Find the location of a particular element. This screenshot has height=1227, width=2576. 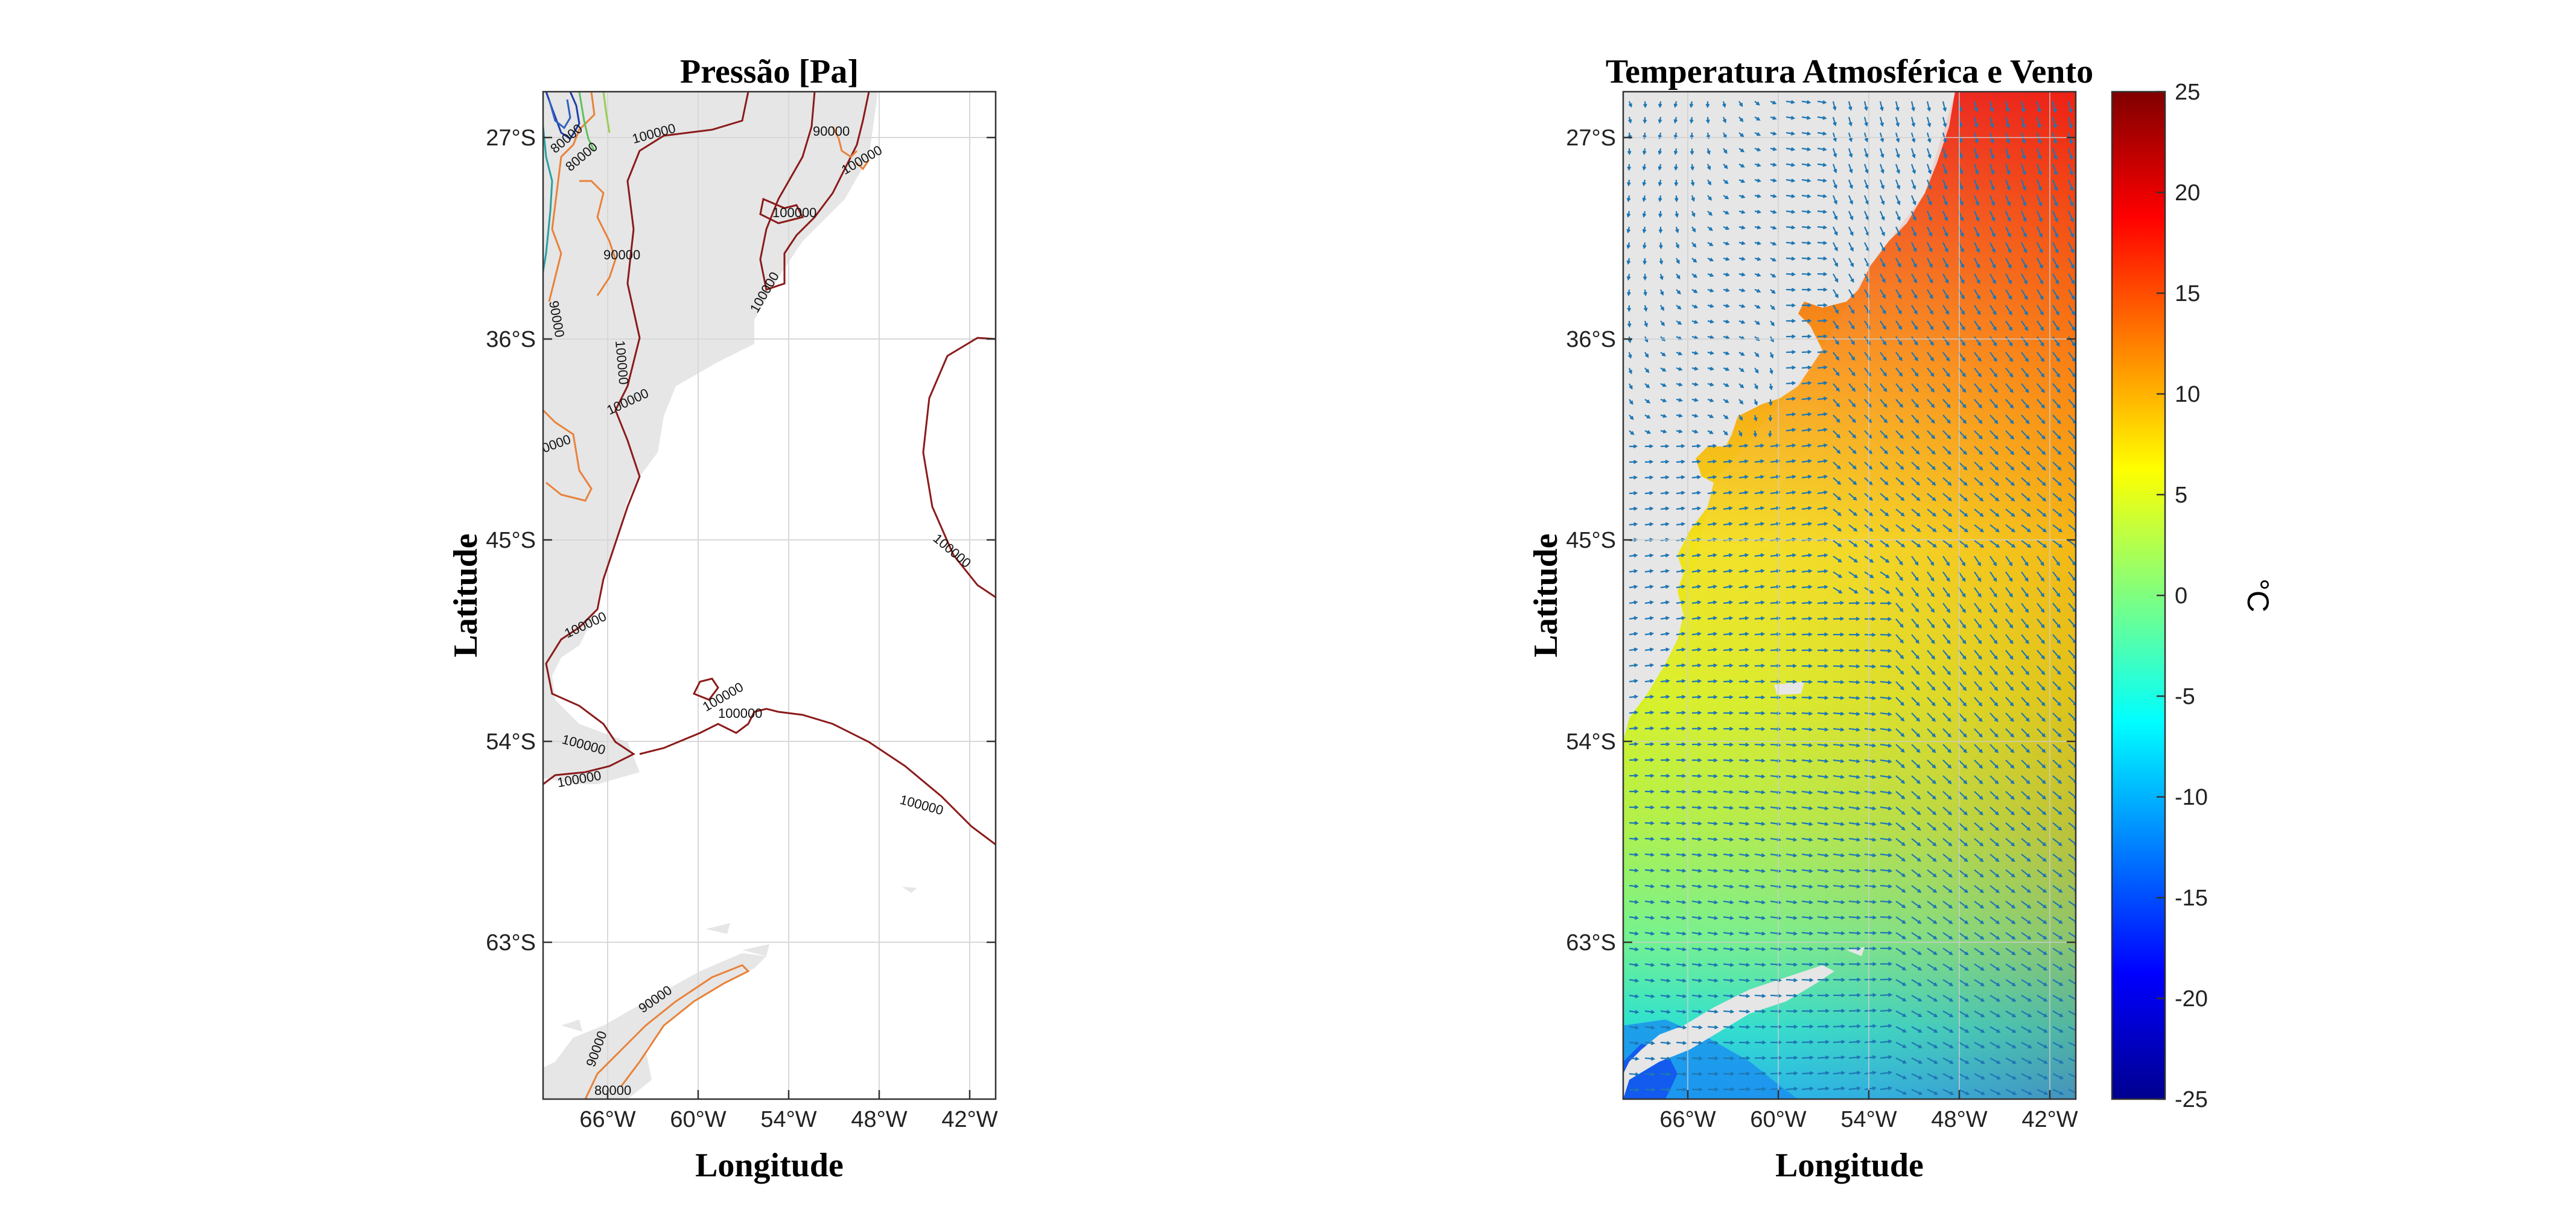

lat-tick: 54°S is located at coordinates (1591, 742).